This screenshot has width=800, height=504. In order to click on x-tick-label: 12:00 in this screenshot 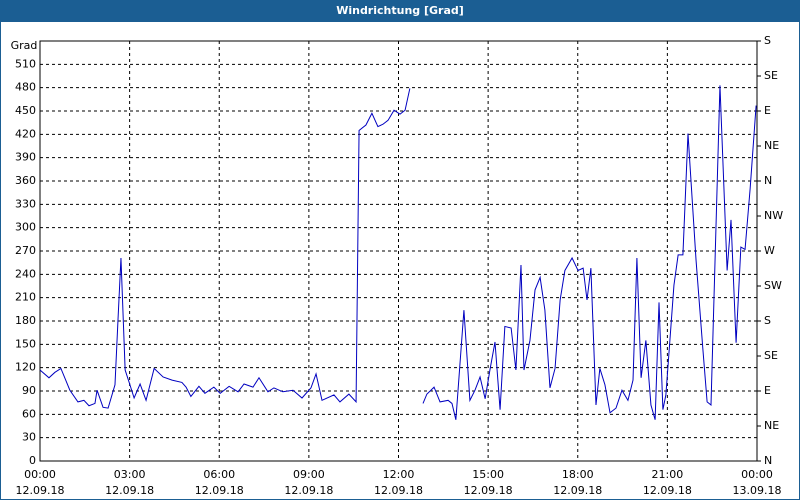, I will do `click(399, 474)`.